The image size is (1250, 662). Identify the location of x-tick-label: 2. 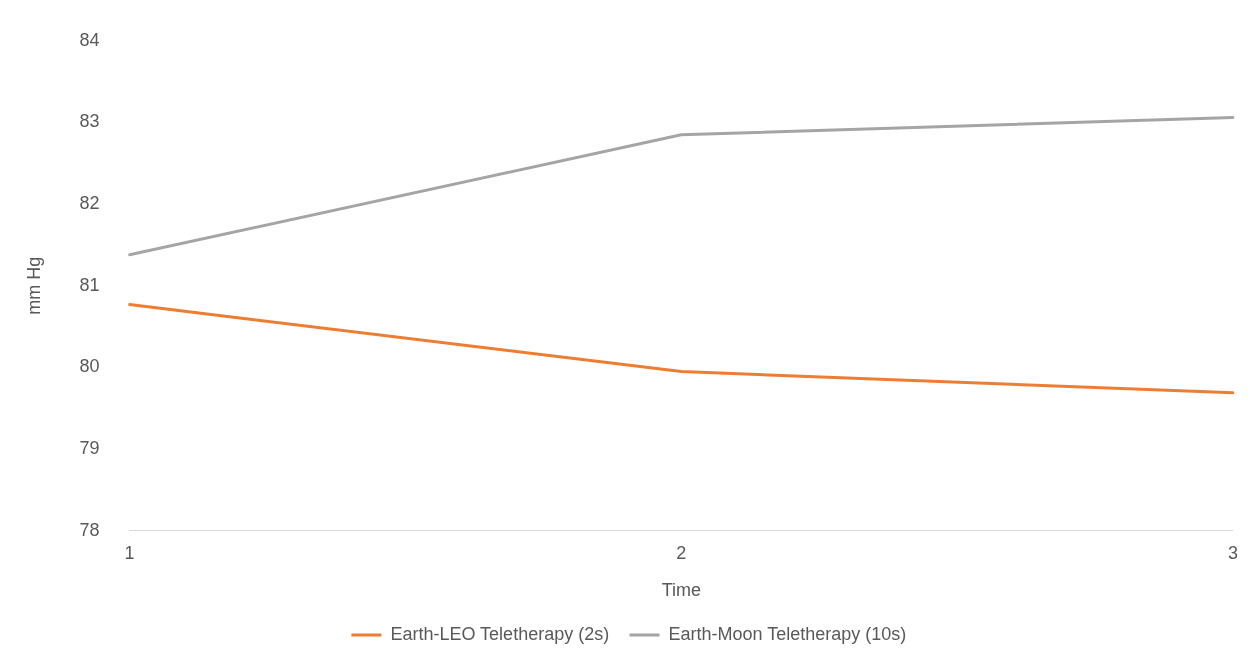
(681, 552).